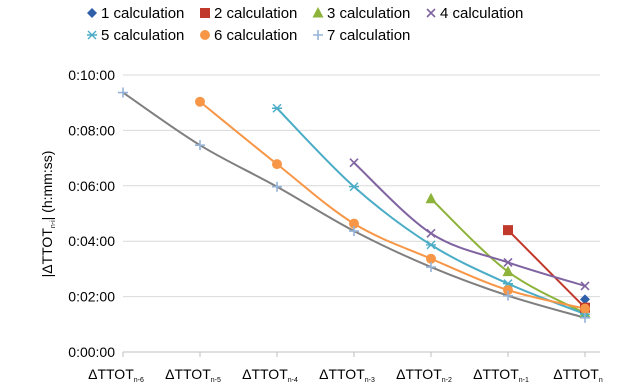  Describe the element at coordinates (368, 13) in the screenshot. I see `legend-label: 3 calculation` at that location.